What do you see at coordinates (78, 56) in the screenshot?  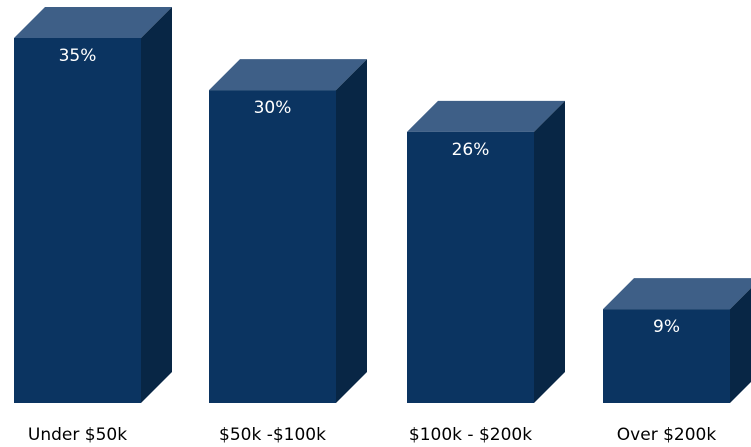 I see `value-label: 35%` at bounding box center [78, 56].